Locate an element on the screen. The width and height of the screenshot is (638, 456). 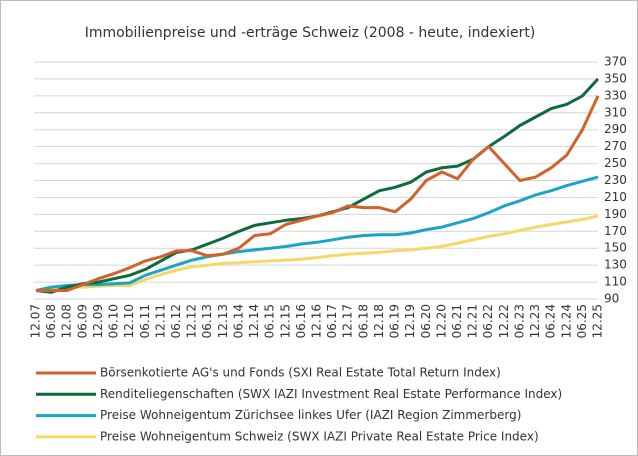
x-tick-label: 12.23 is located at coordinates (535, 321).